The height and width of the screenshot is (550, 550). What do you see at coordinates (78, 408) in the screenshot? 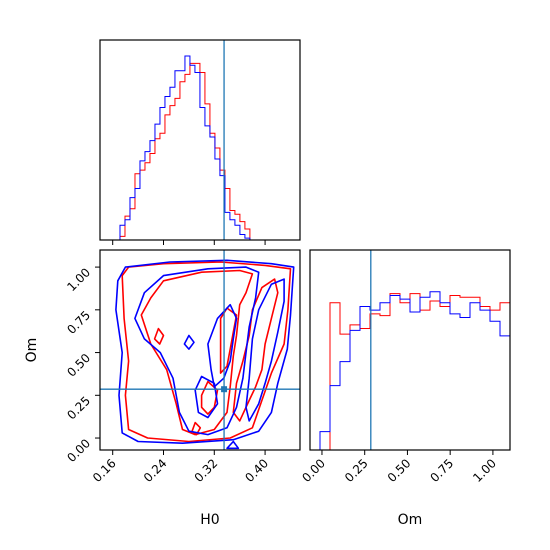
I see `y-tick-label: 0.25` at bounding box center [78, 408].